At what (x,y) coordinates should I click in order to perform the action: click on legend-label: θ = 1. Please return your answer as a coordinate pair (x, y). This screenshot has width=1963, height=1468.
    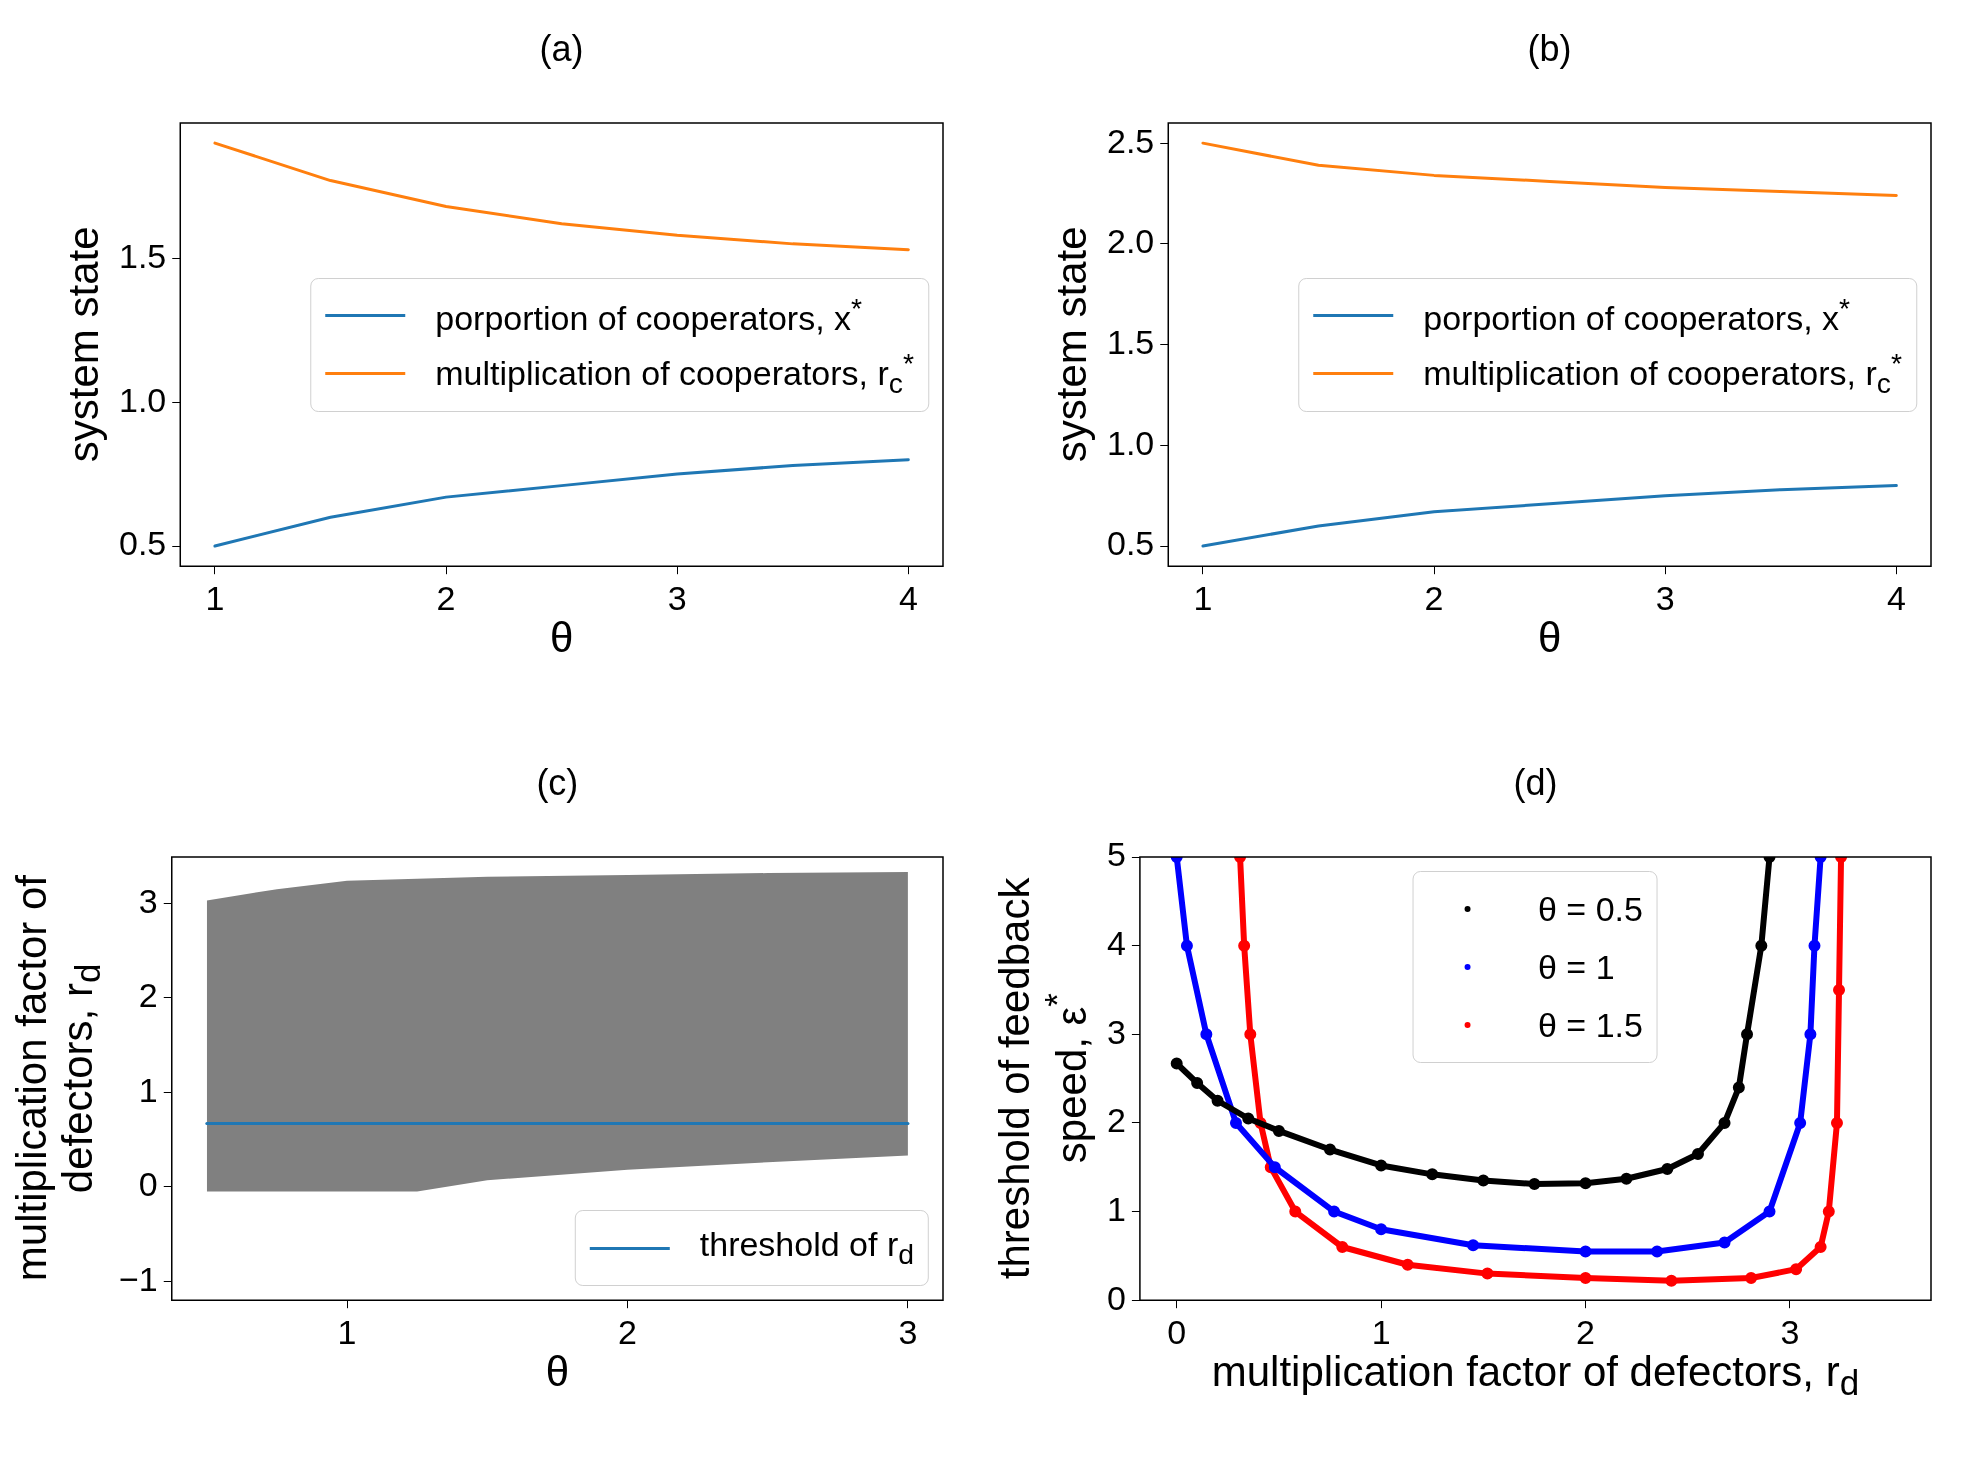
    Looking at the image, I should click on (1576, 967).